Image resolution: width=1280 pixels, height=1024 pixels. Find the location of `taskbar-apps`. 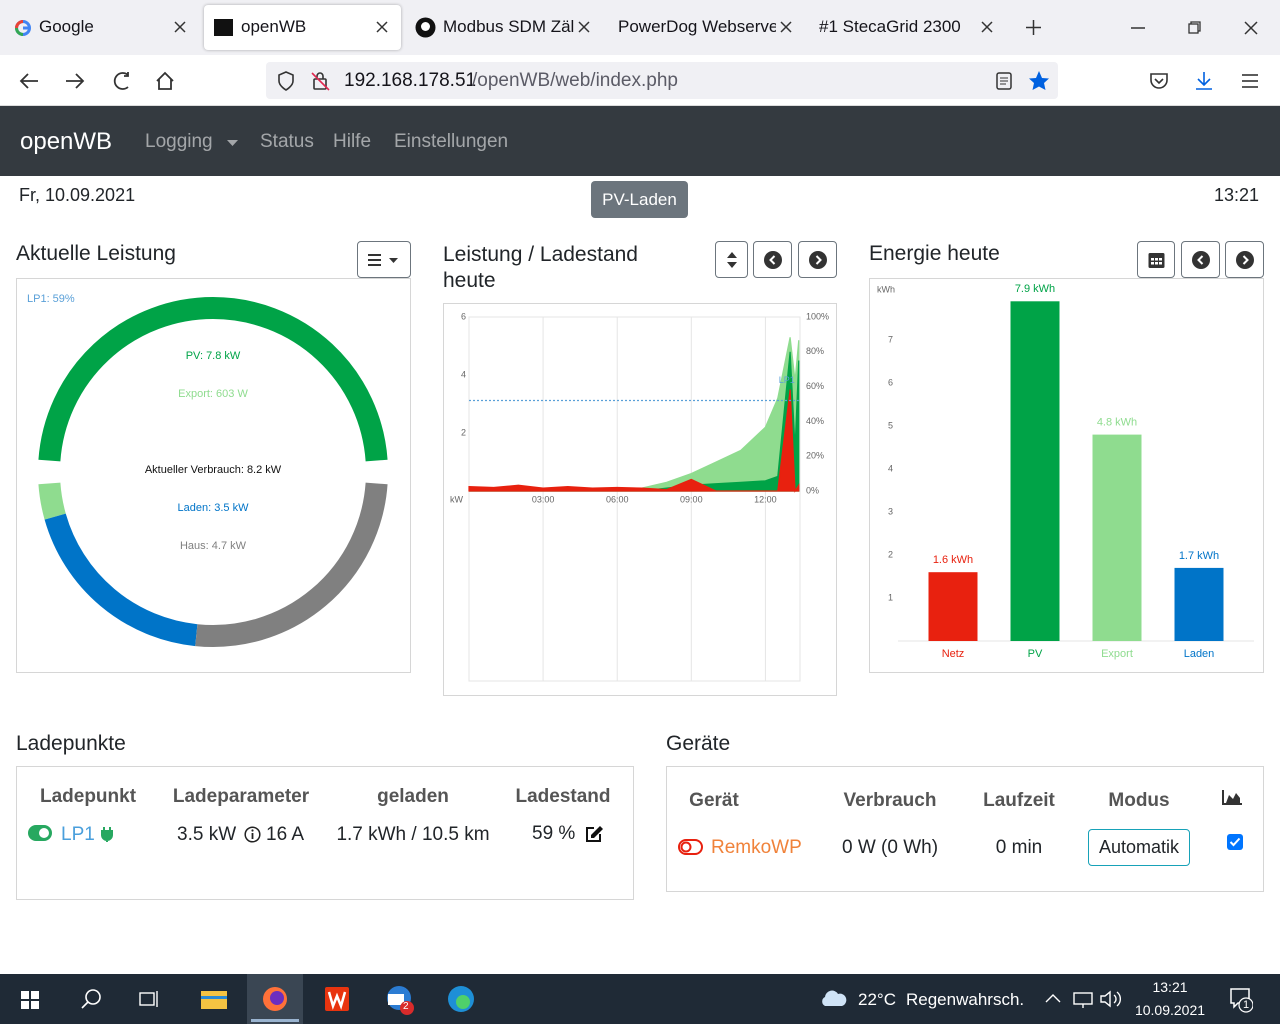

taskbar-apps is located at coordinates (250, 999).